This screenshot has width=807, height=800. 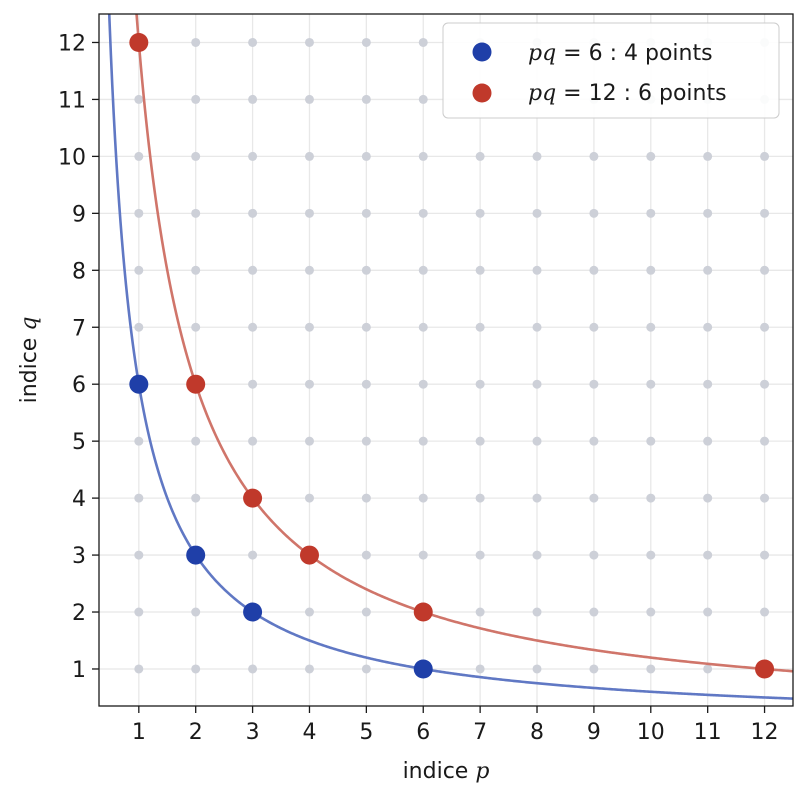 What do you see at coordinates (72, 100) in the screenshot?
I see `y-tick-label-11: 11` at bounding box center [72, 100].